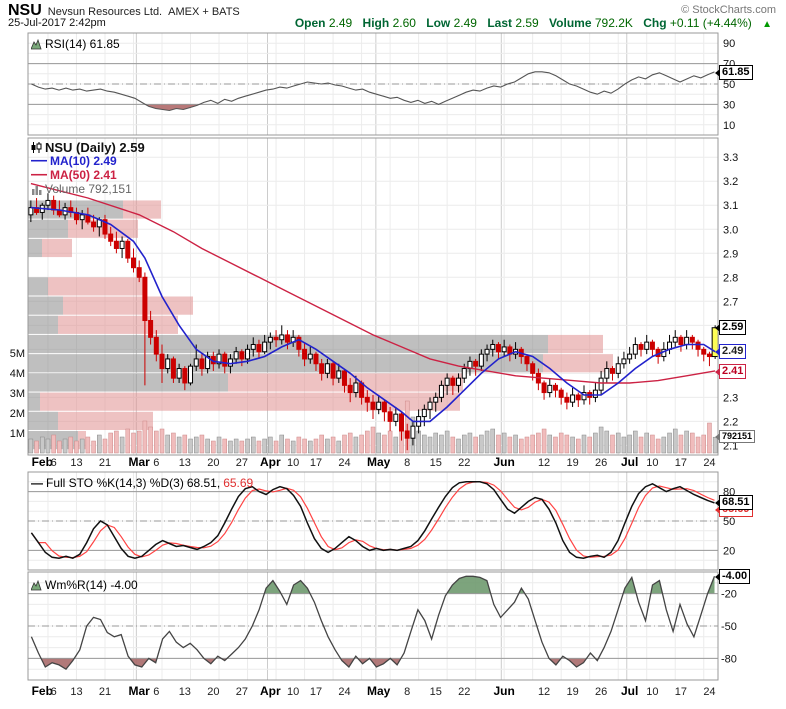  I want to click on symbol-legend-label: NSU (Daily) 2.59, so click(95, 147).